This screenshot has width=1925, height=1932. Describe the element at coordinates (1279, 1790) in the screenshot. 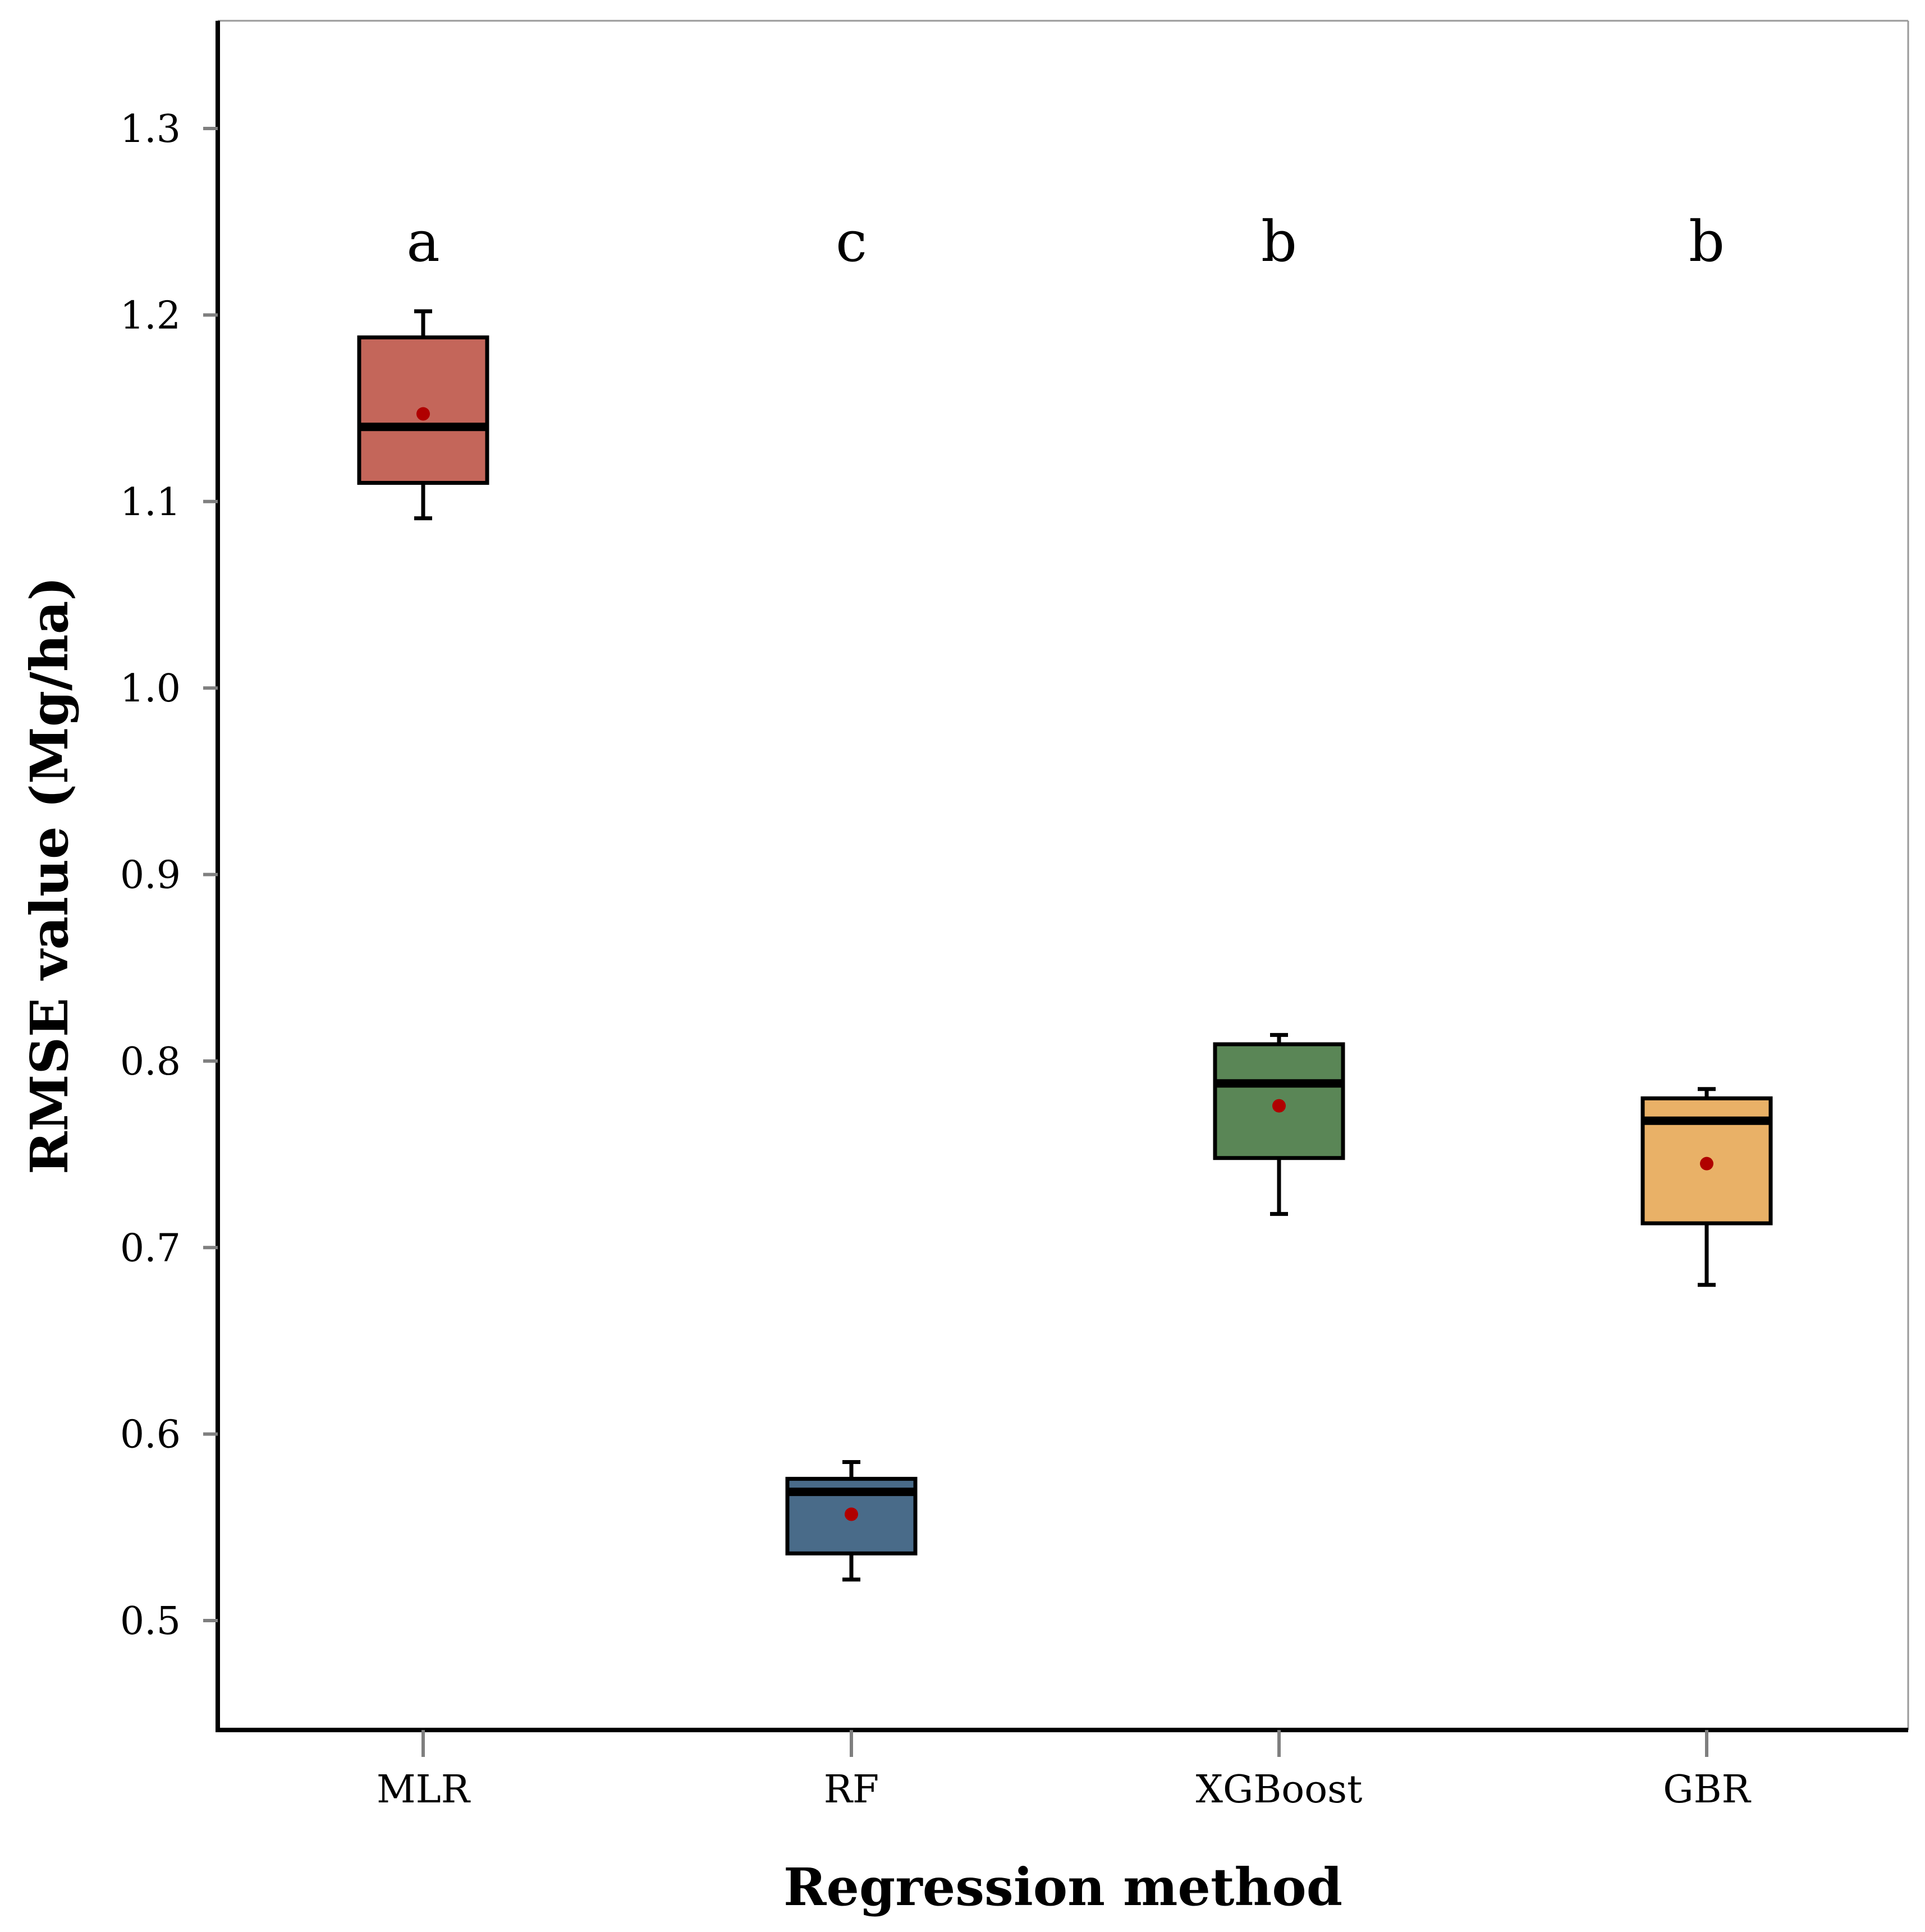

I see `x-tick-label: XGBoost` at that location.